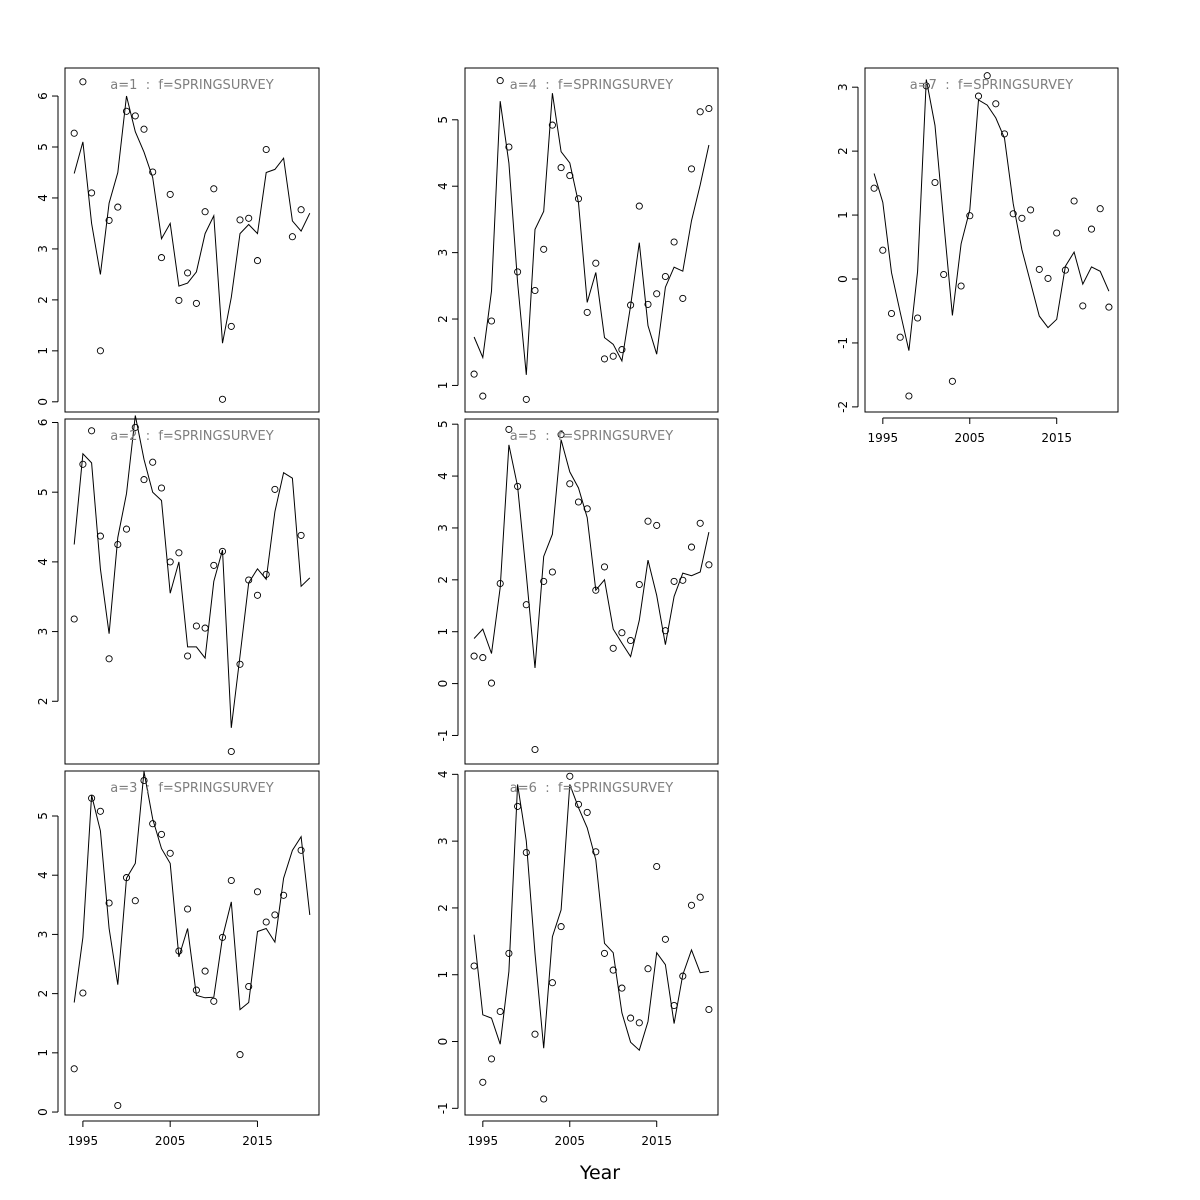  I want to click on panel-title: a=3 : f=SPRINGSURVEY, so click(191, 788).